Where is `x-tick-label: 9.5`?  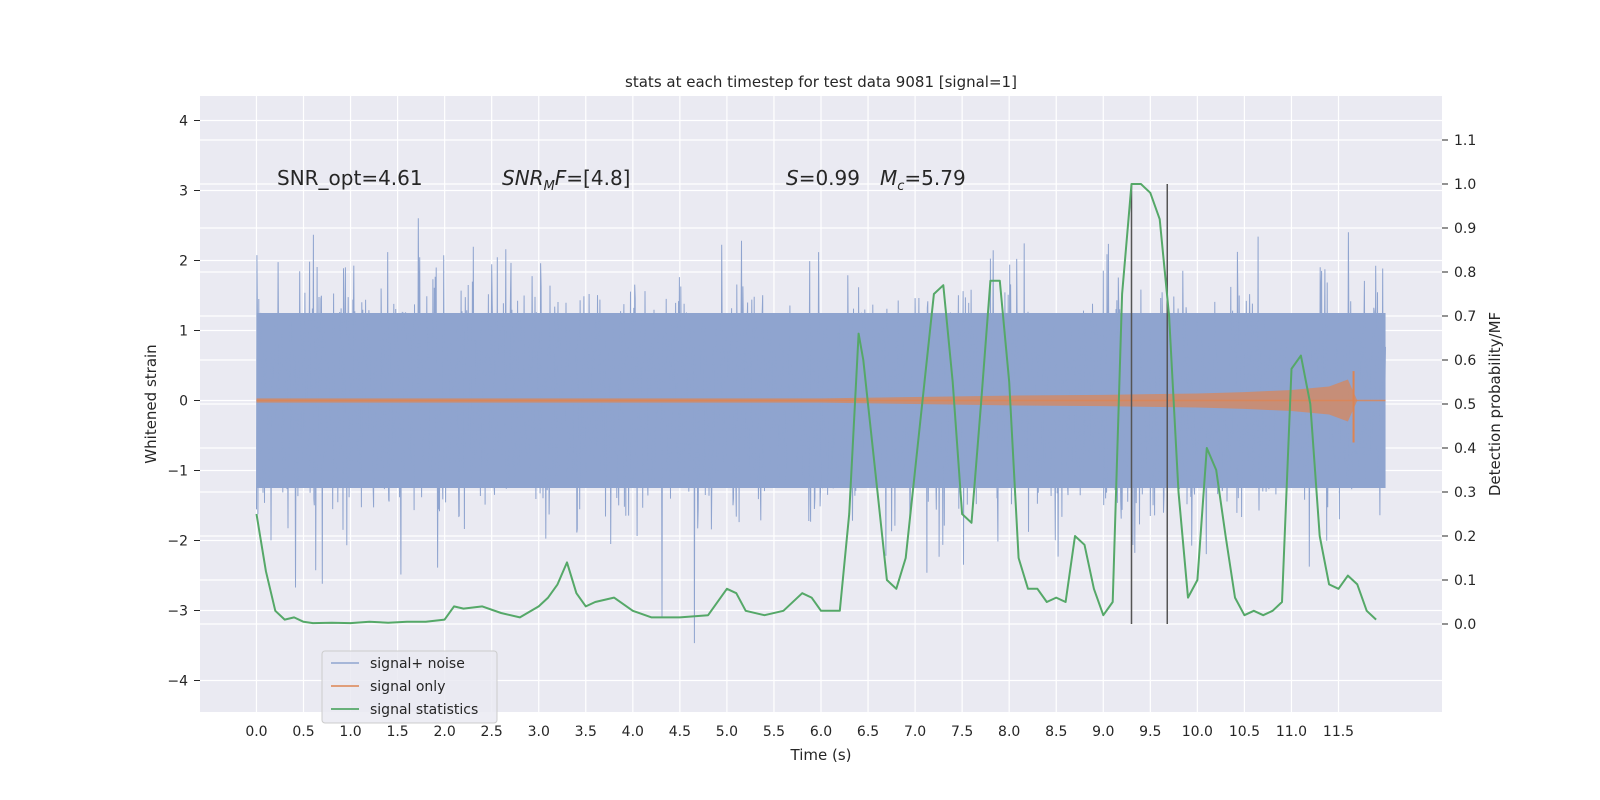
x-tick-label: 9.5 is located at coordinates (1150, 732).